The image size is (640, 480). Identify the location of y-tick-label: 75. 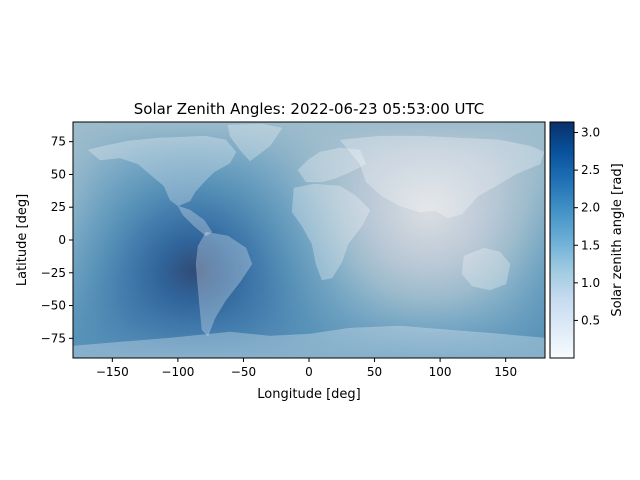
(58, 142).